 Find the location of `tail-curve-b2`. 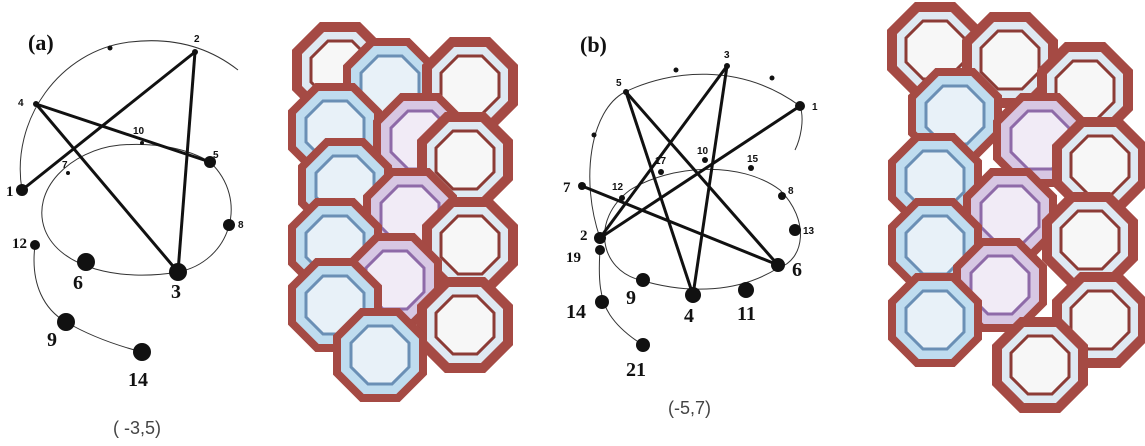

tail-curve-b2 is located at coordinates (621, 297).